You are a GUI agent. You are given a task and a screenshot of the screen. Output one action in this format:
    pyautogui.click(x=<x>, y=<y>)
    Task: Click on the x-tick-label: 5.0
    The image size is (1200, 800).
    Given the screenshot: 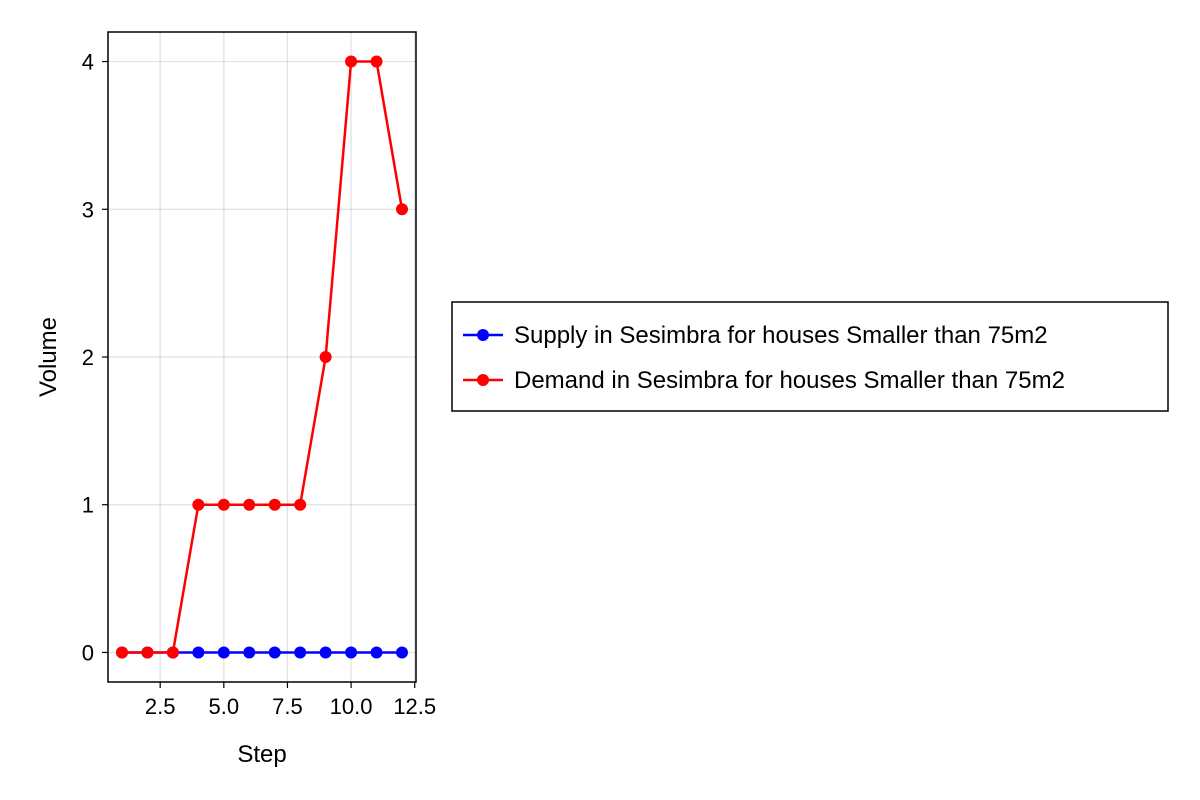 What is the action you would take?
    pyautogui.click(x=224, y=706)
    